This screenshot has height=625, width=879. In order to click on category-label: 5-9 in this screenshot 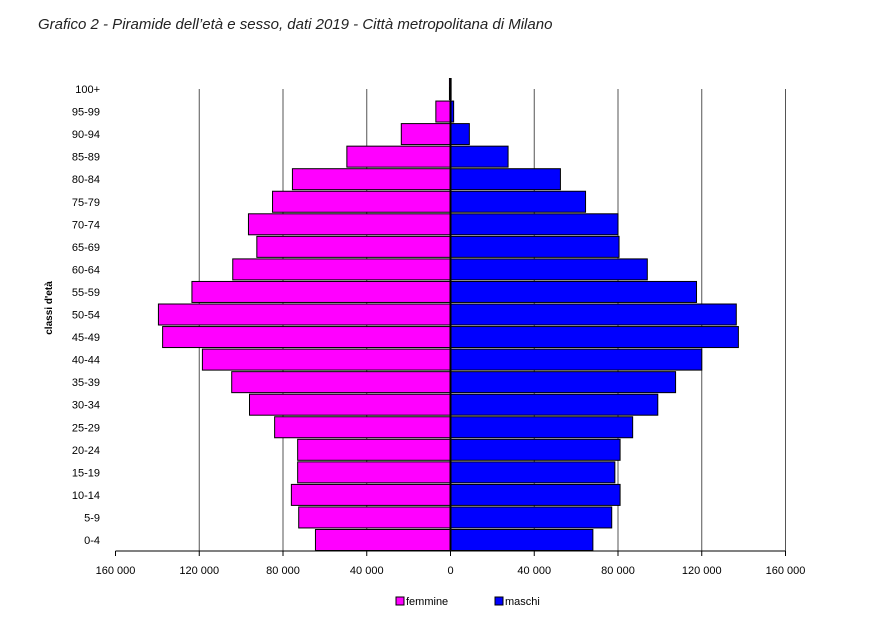, I will do `click(92, 518)`.